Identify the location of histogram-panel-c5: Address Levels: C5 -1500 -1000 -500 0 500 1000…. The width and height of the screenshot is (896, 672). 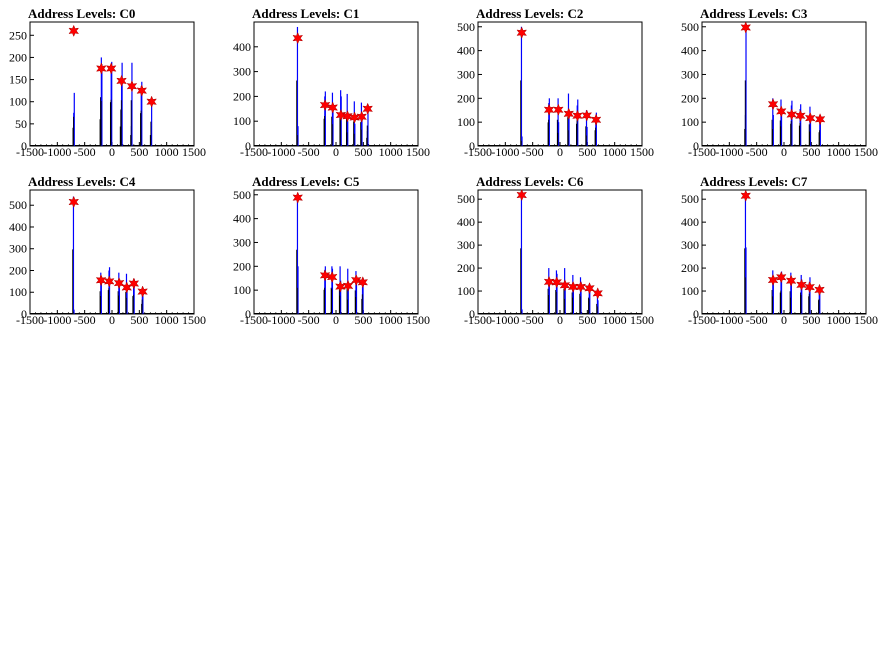
(336, 252).